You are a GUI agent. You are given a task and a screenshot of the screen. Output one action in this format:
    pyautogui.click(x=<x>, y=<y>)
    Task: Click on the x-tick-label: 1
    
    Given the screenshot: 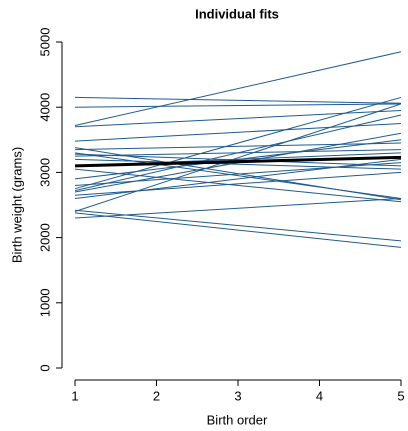 What is the action you would take?
    pyautogui.click(x=74, y=395)
    